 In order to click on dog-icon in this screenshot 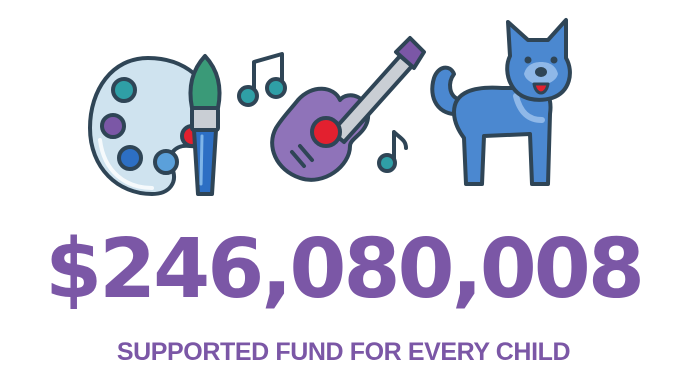, I will do `click(504, 106)`.